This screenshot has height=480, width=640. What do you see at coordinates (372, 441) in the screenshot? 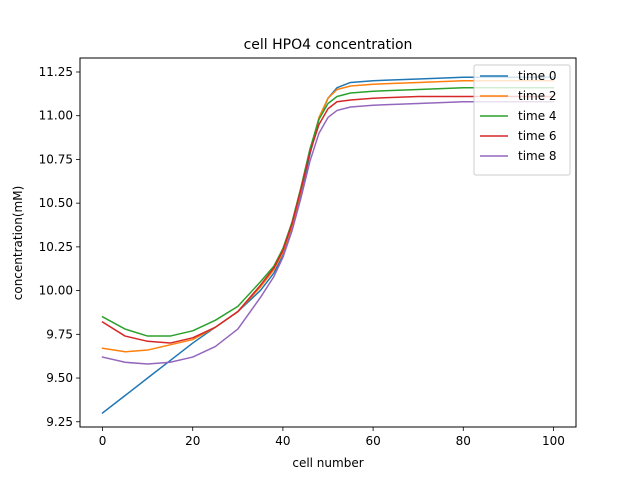
I see `x-tick-label: 60` at bounding box center [372, 441].